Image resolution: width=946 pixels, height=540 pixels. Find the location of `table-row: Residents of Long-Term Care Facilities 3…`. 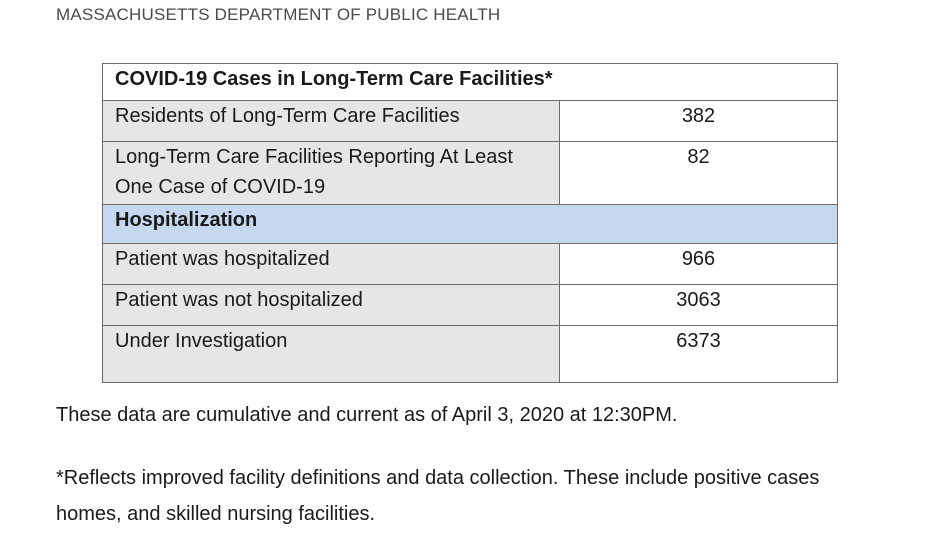

table-row: Residents of Long-Term Care Facilities 3… is located at coordinates (470, 121).